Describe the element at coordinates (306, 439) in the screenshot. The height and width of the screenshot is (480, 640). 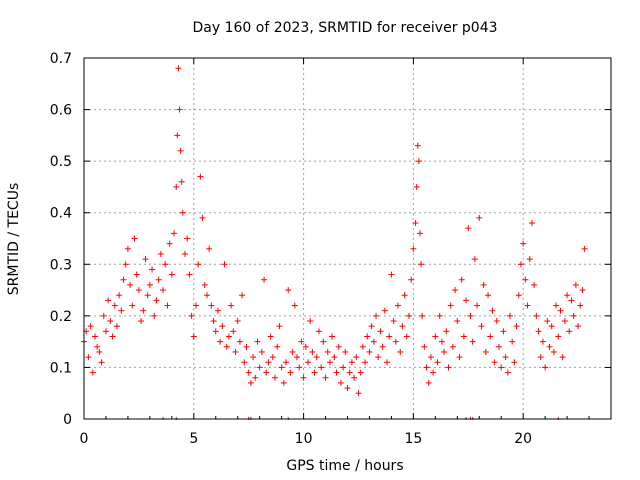
I see `x-tick-labels: 0 5 10 15 20` at that location.